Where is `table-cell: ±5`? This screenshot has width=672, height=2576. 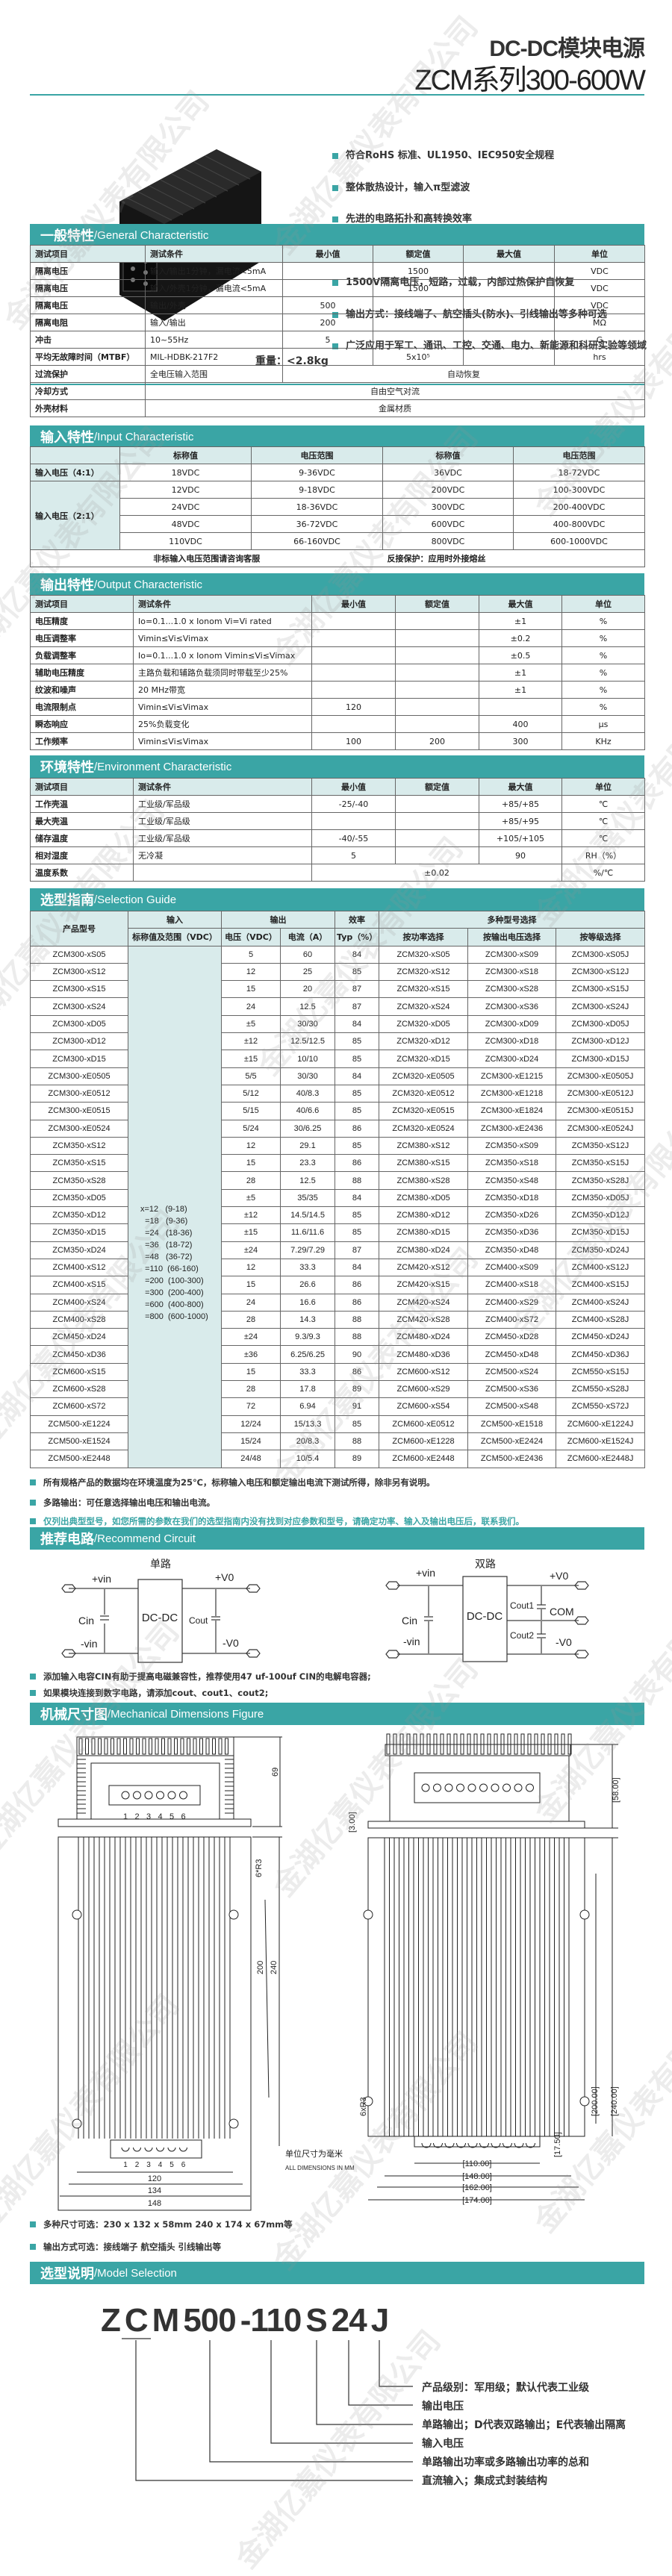 table-cell: ±5 is located at coordinates (251, 1198).